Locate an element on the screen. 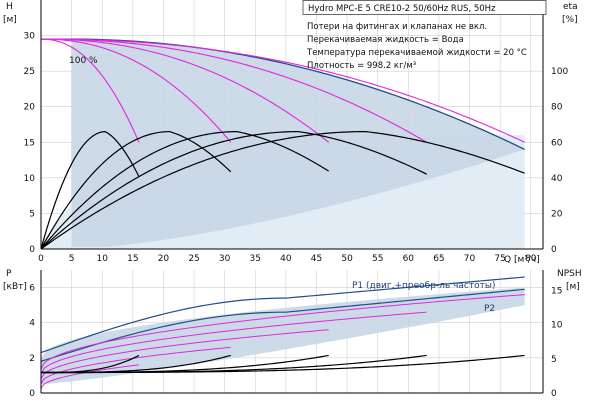  power-tick-label: 2 is located at coordinates (32, 359).